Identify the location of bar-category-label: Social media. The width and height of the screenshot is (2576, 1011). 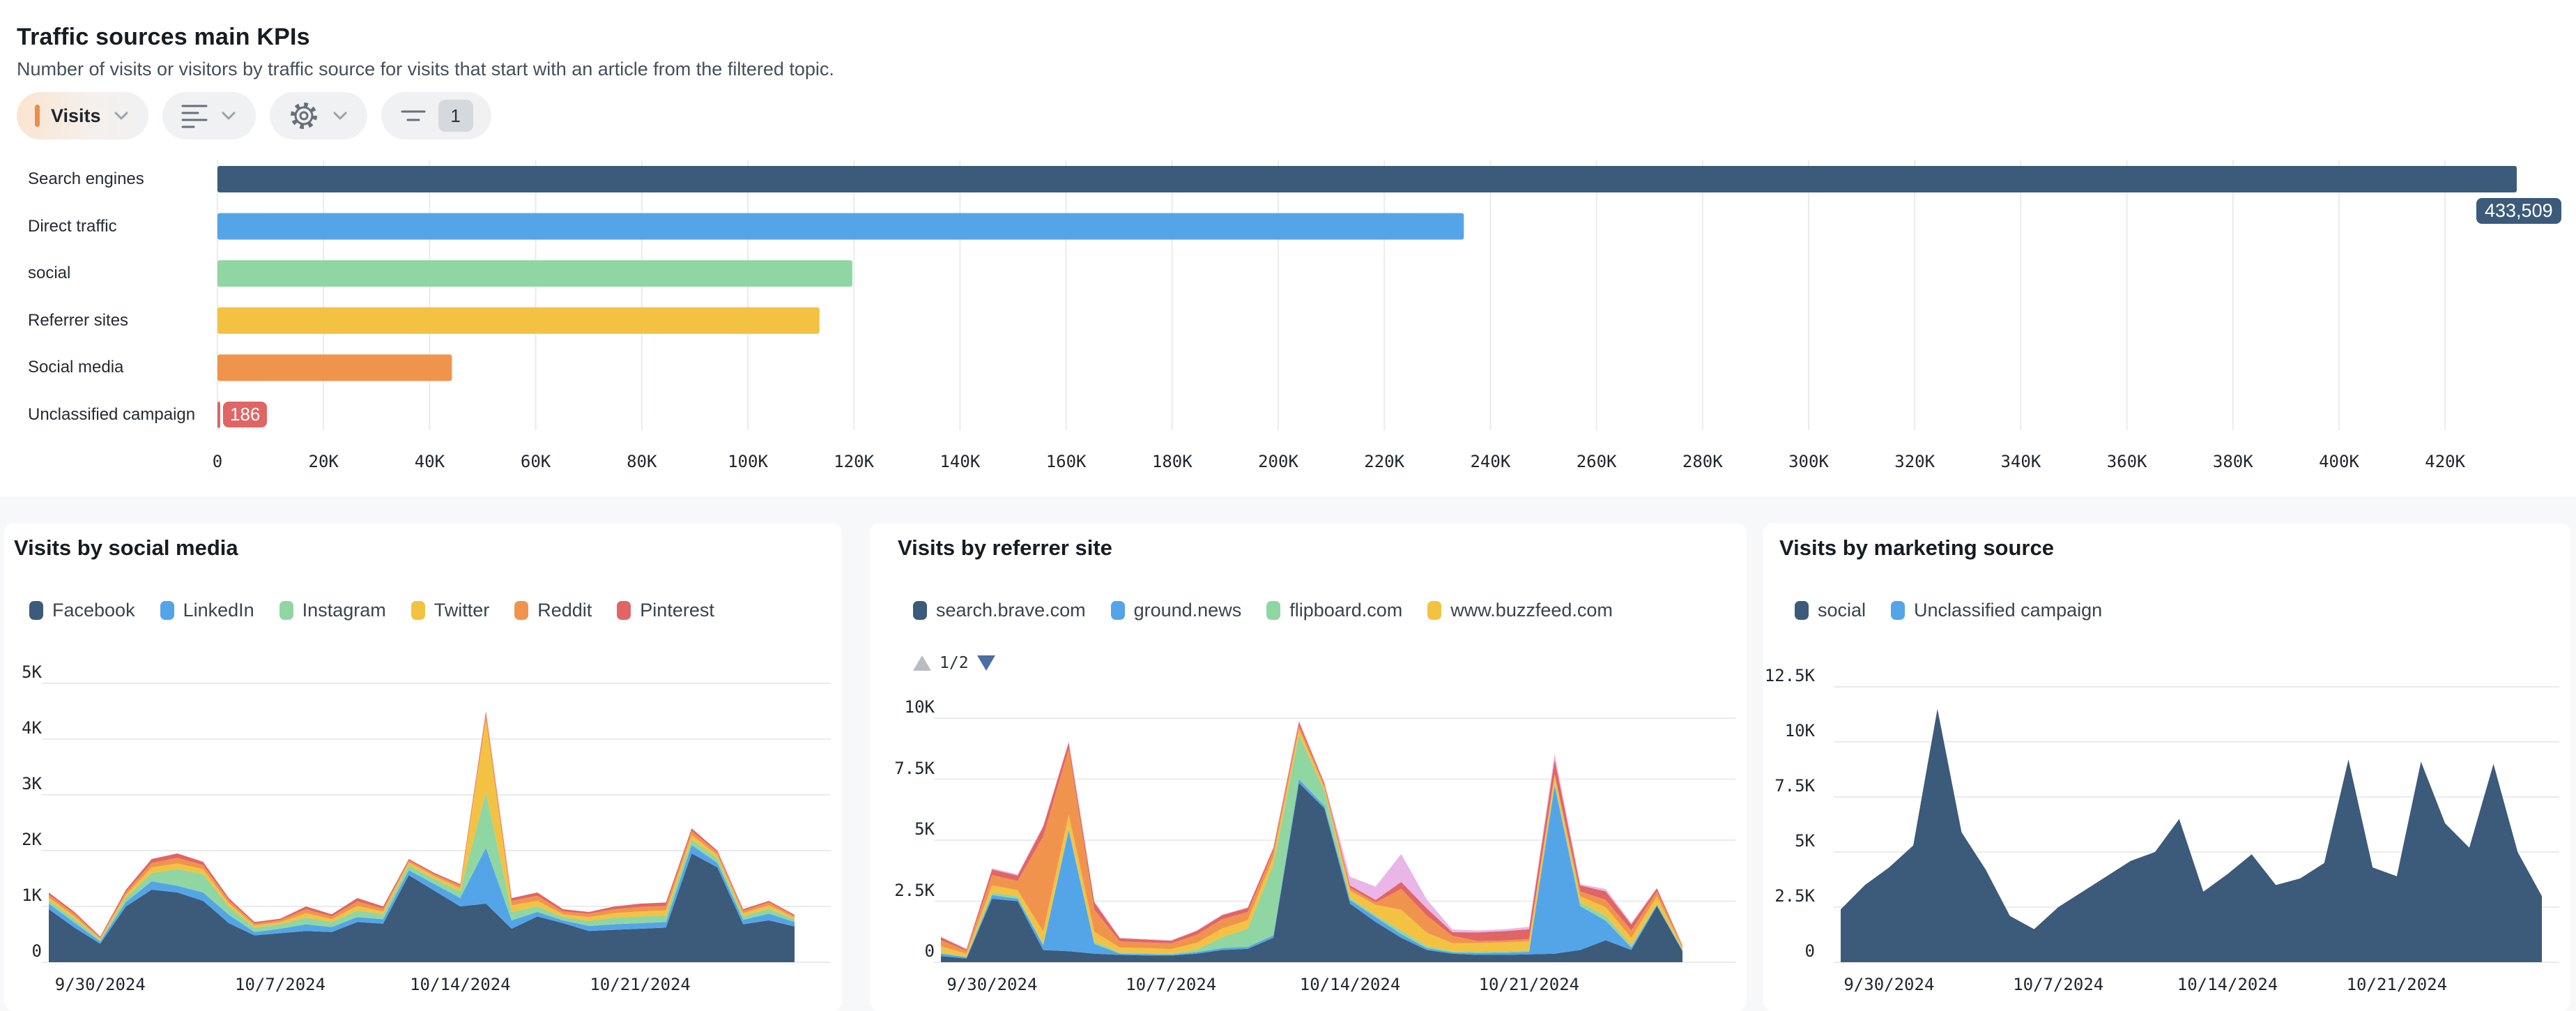
(76, 367).